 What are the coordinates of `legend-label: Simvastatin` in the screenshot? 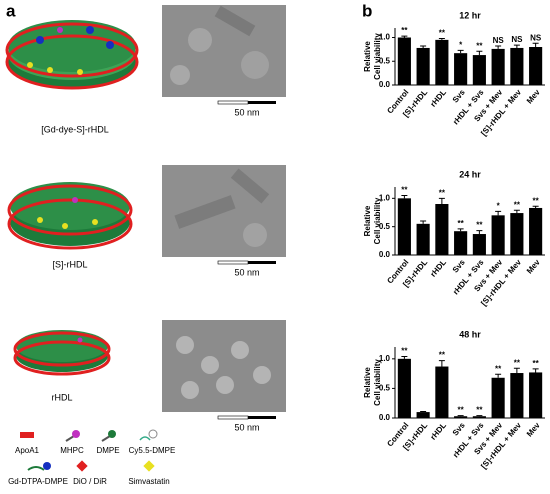 It's located at (148, 481).